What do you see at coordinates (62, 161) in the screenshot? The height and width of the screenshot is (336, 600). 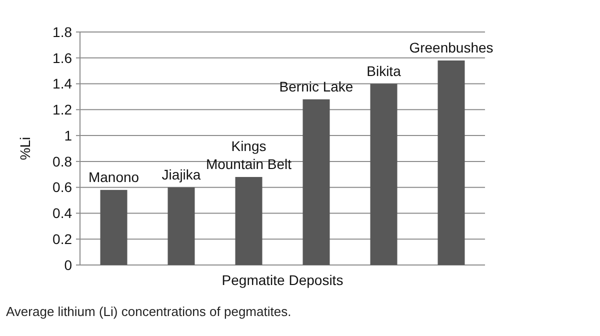 I see `y-tick-label: 0.8` at bounding box center [62, 161].